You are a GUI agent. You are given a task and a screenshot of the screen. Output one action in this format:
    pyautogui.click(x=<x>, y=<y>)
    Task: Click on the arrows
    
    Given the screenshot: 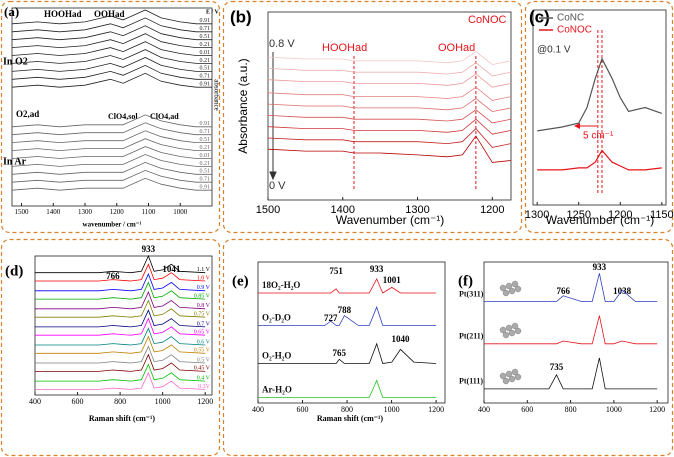 What is the action you would take?
    pyautogui.click(x=433, y=116)
    